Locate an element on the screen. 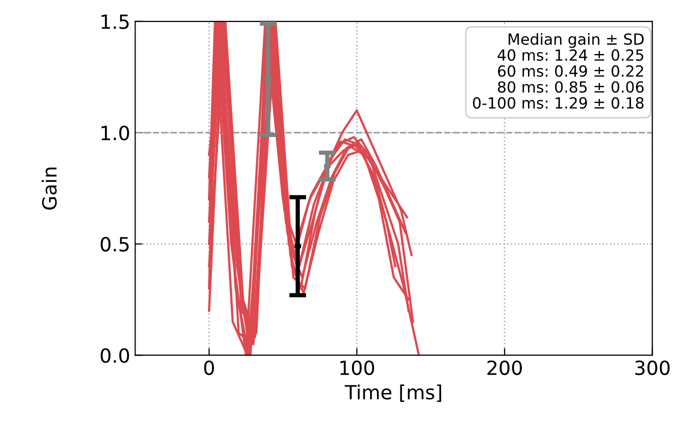 The image size is (676, 428). x-tick-label: 200 is located at coordinates (504, 368).